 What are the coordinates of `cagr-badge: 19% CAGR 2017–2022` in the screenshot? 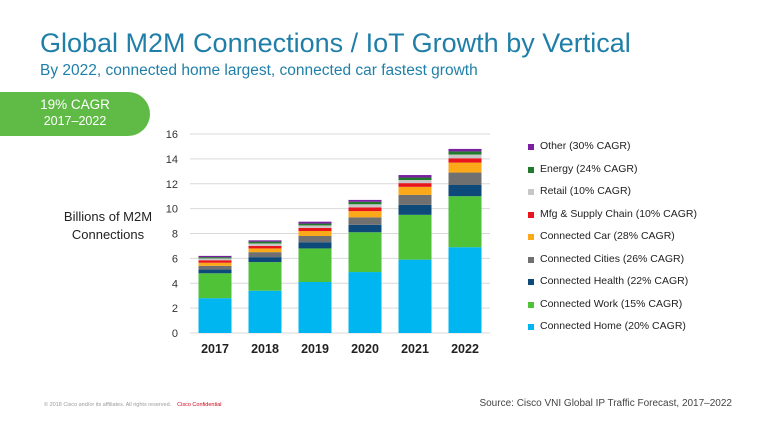 It's located at (75, 114).